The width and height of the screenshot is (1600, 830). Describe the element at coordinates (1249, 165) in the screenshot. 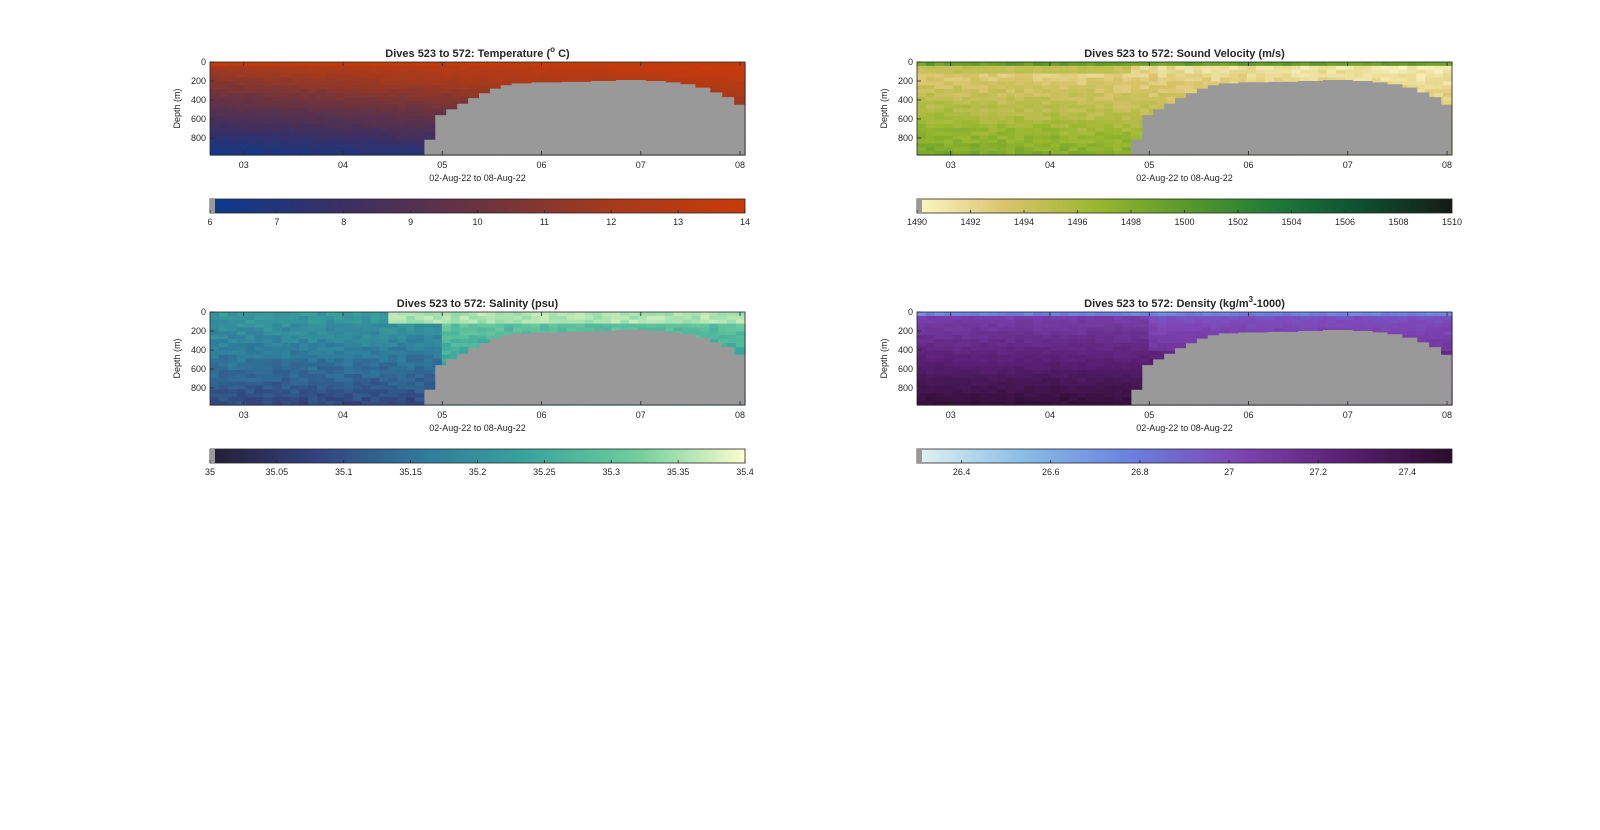

I see `x-tick-label: 06` at that location.